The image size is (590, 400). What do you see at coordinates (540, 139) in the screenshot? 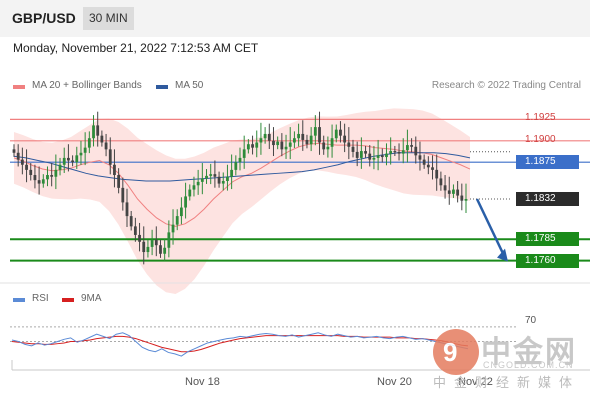
I see `resistance-price-label: 1.1900` at bounding box center [540, 139].